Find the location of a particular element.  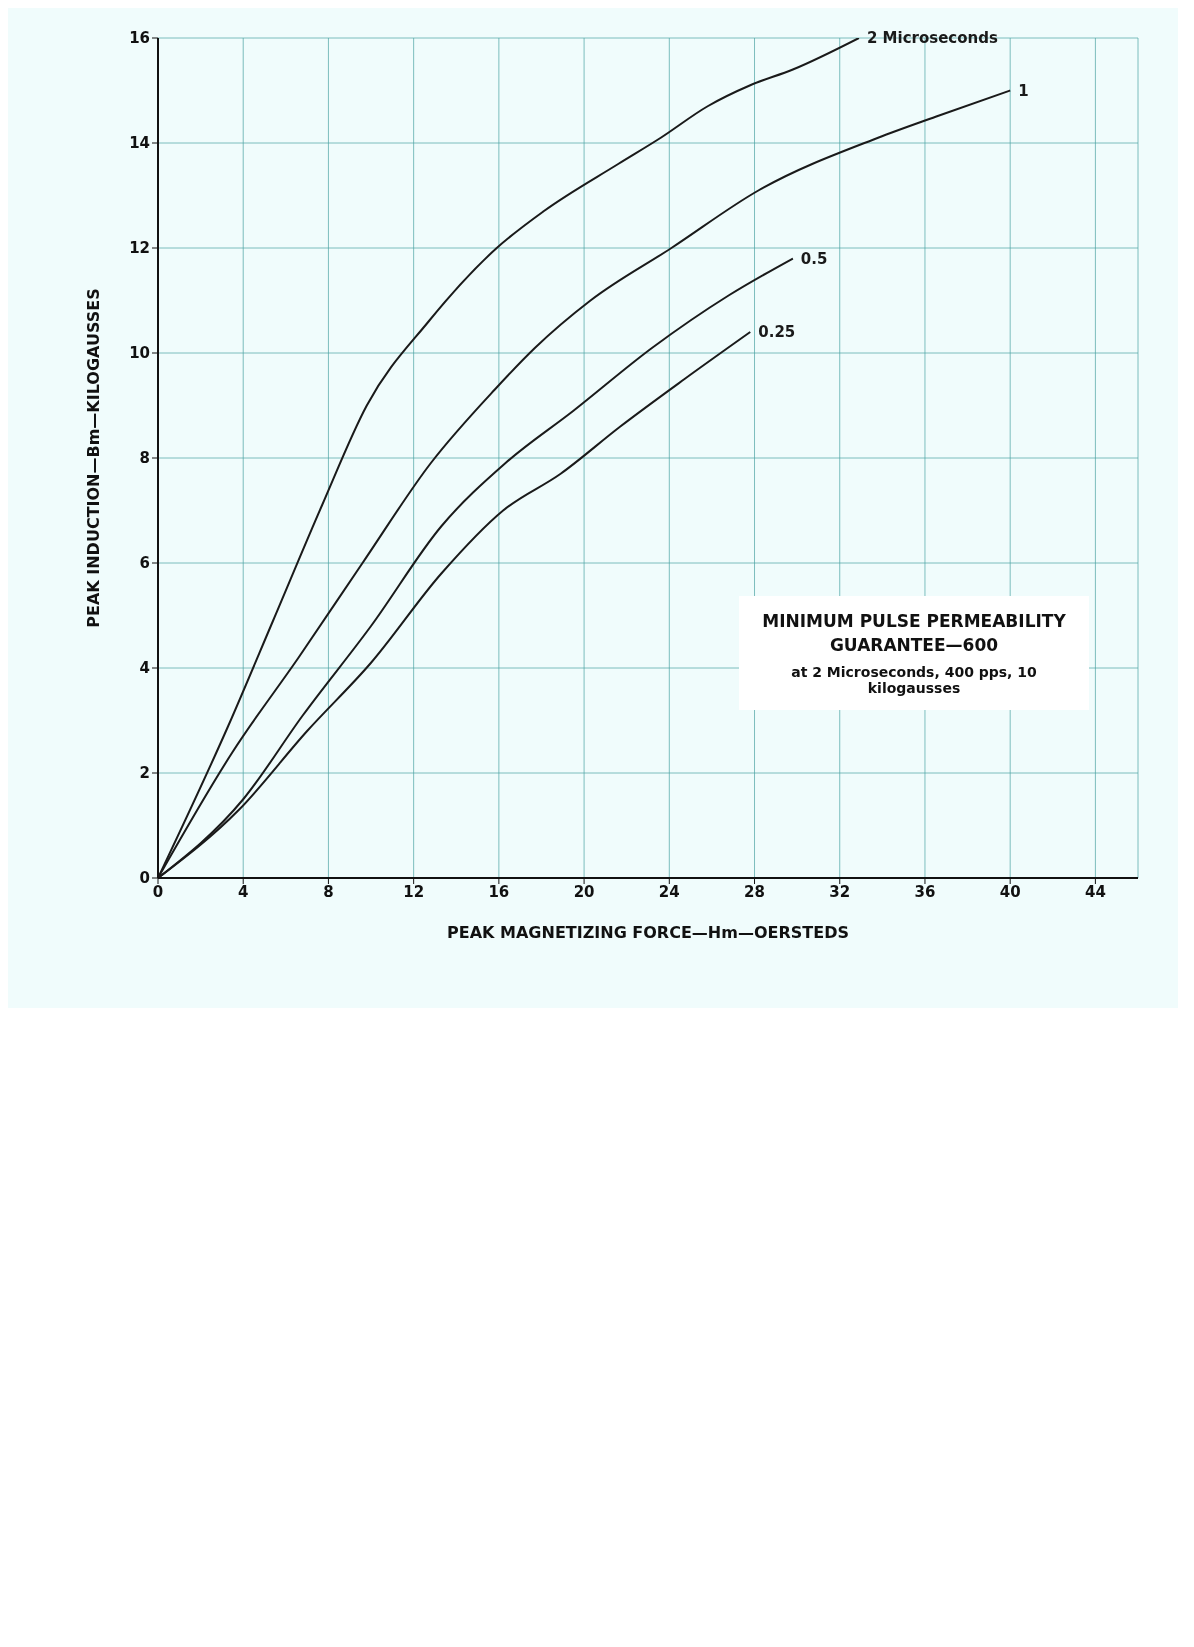

x-tick-label: 32 is located at coordinates (840, 891).